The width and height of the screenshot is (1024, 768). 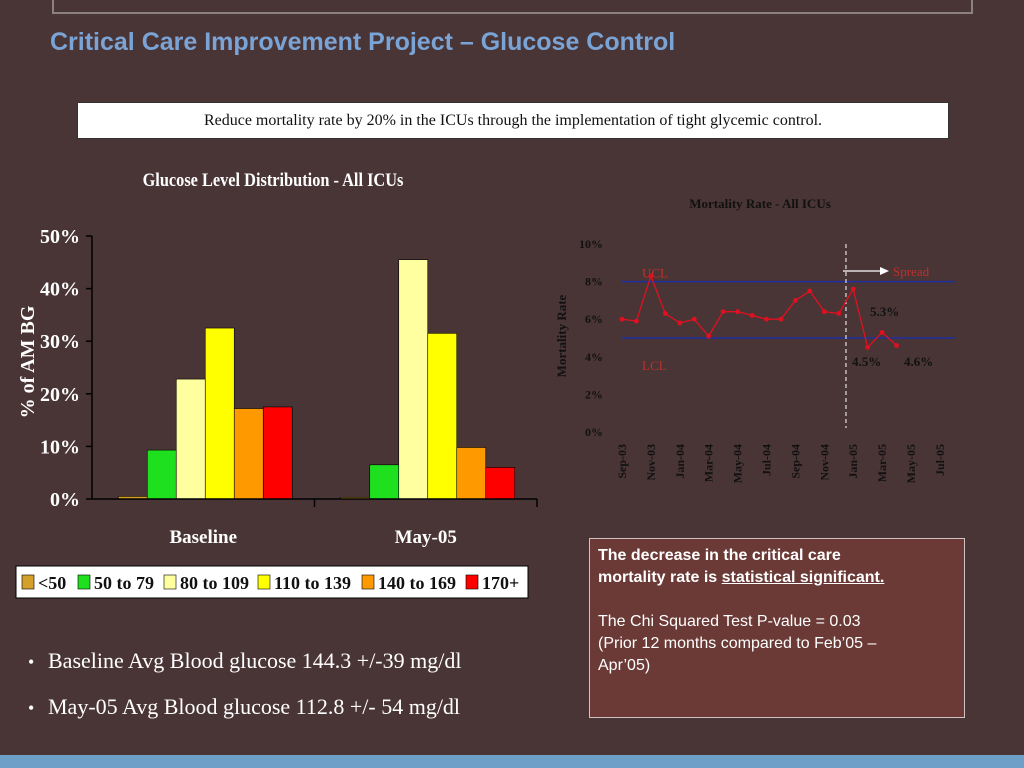 What do you see at coordinates (60, 395) in the screenshot?
I see `bar-y-tick-label: 20%` at bounding box center [60, 395].